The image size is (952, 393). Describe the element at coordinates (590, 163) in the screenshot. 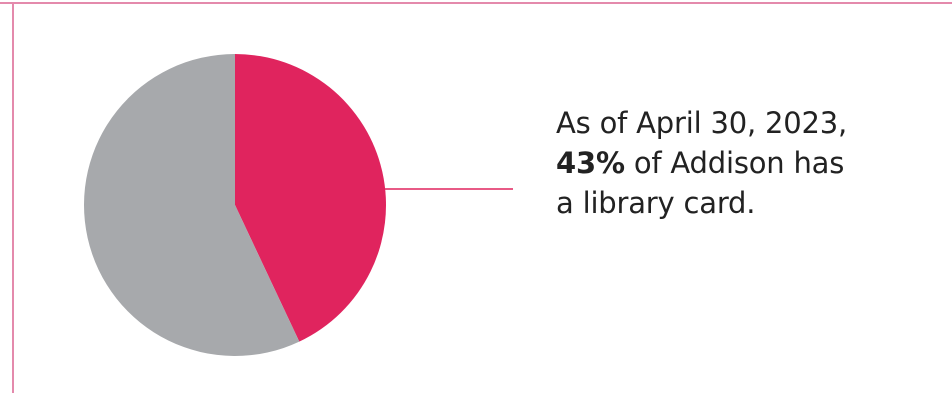

I see `percent-highlight: 43%` at that location.